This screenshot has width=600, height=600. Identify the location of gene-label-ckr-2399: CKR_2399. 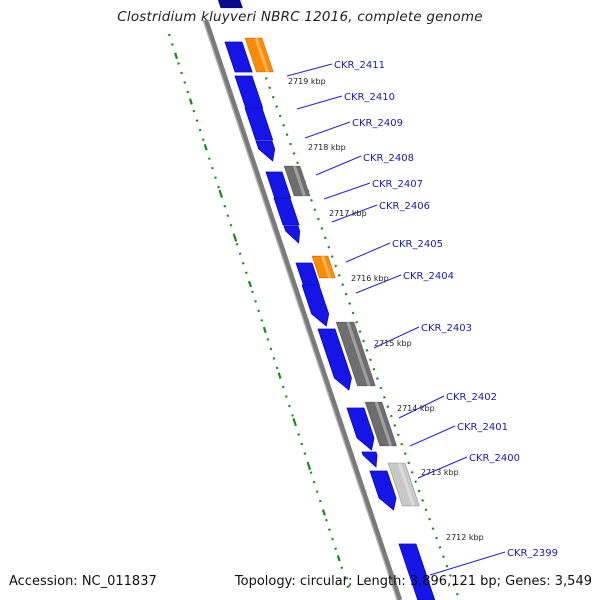
(532, 553).